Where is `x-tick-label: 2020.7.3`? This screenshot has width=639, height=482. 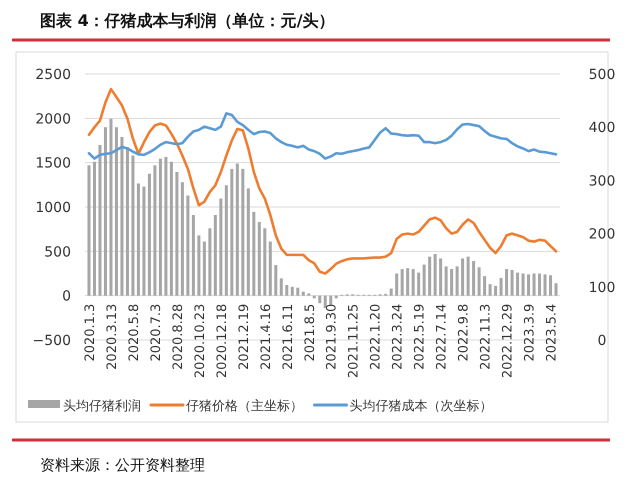
x-tick-label: 2020.7.3 is located at coordinates (156, 333).